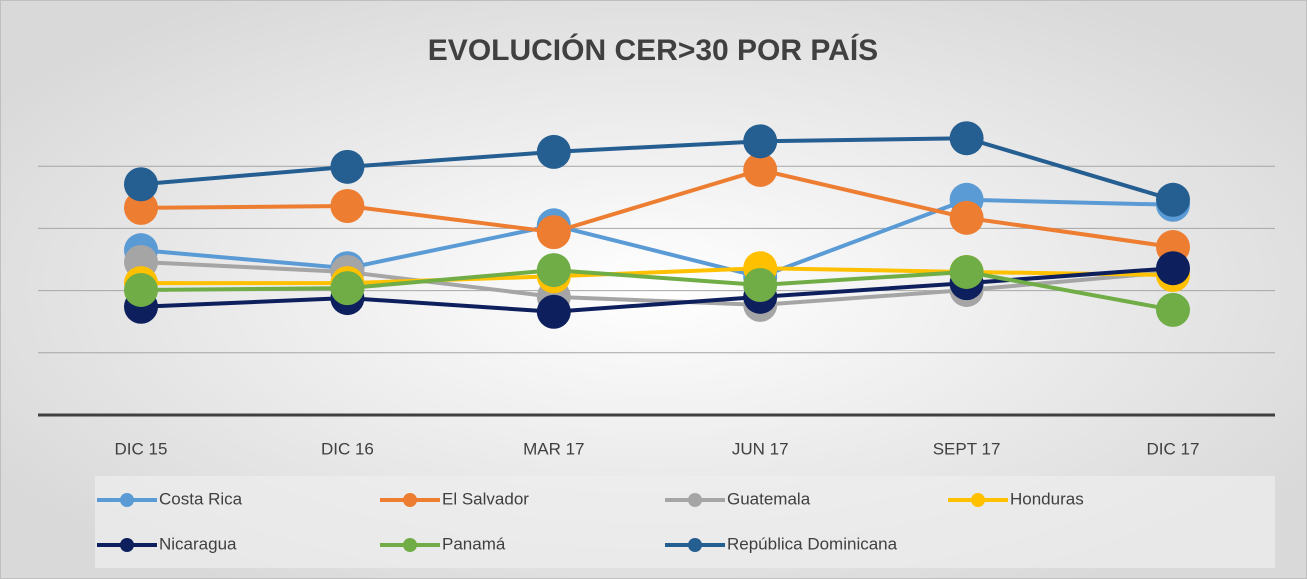 The width and height of the screenshot is (1307, 579). What do you see at coordinates (553, 448) in the screenshot?
I see `x-tick-label: MAR 17` at bounding box center [553, 448].